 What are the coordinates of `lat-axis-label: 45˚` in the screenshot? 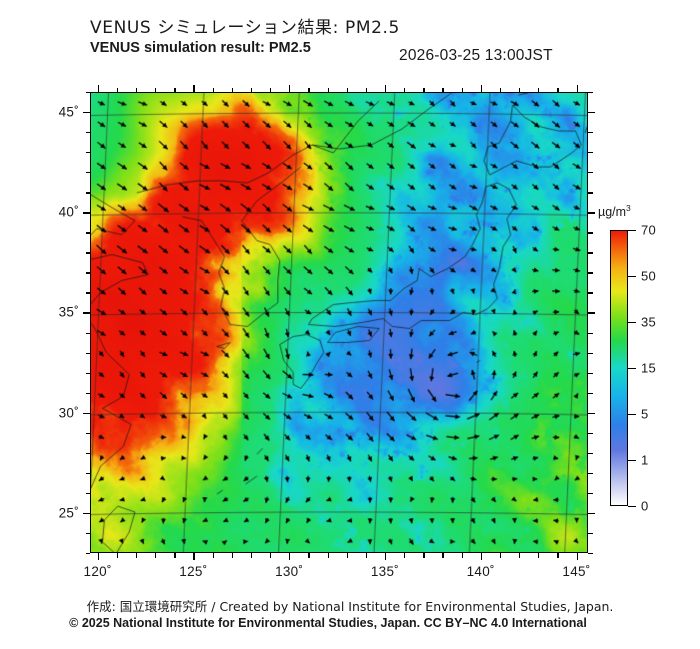 It's located at (68, 112).